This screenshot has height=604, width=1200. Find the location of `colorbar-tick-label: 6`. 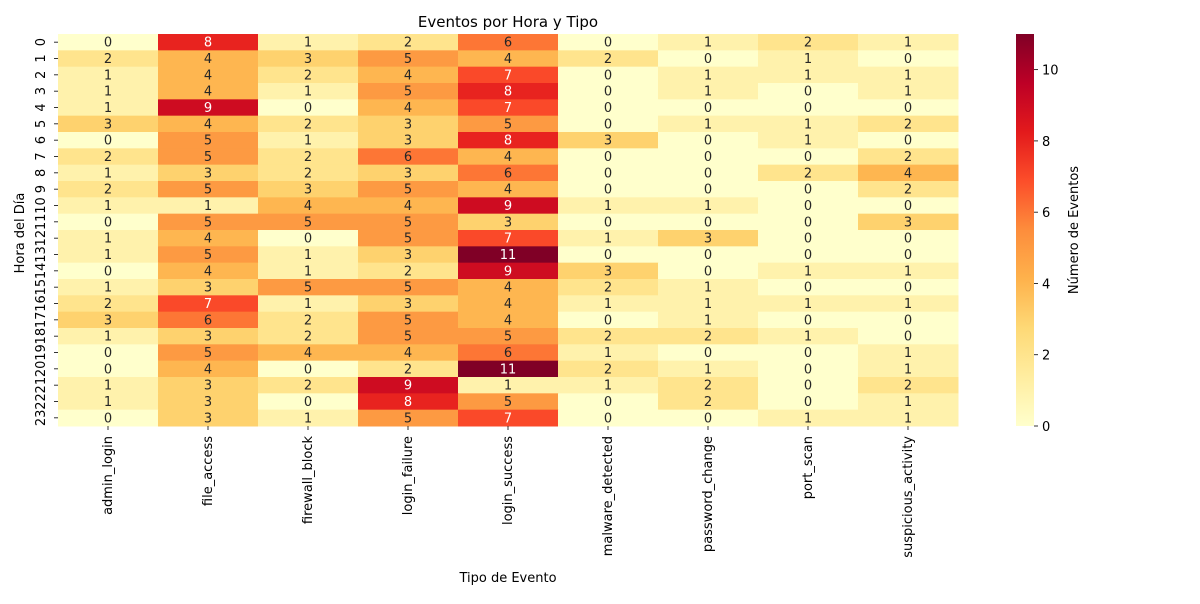

colorbar-tick-label: 6 is located at coordinates (1046, 213).